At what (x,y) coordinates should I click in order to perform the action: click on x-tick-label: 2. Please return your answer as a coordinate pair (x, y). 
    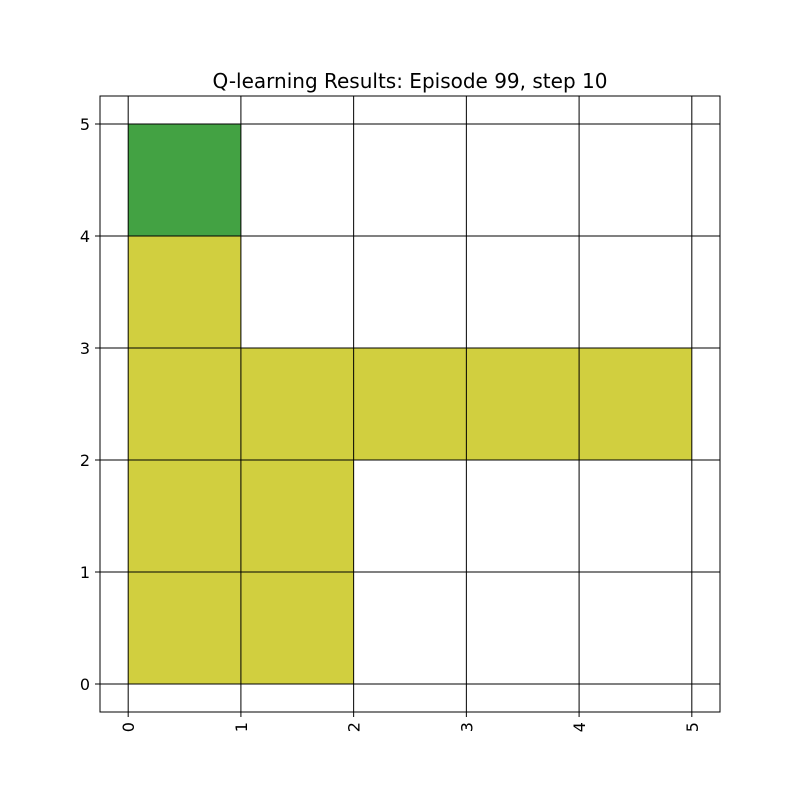
    Looking at the image, I should click on (354, 727).